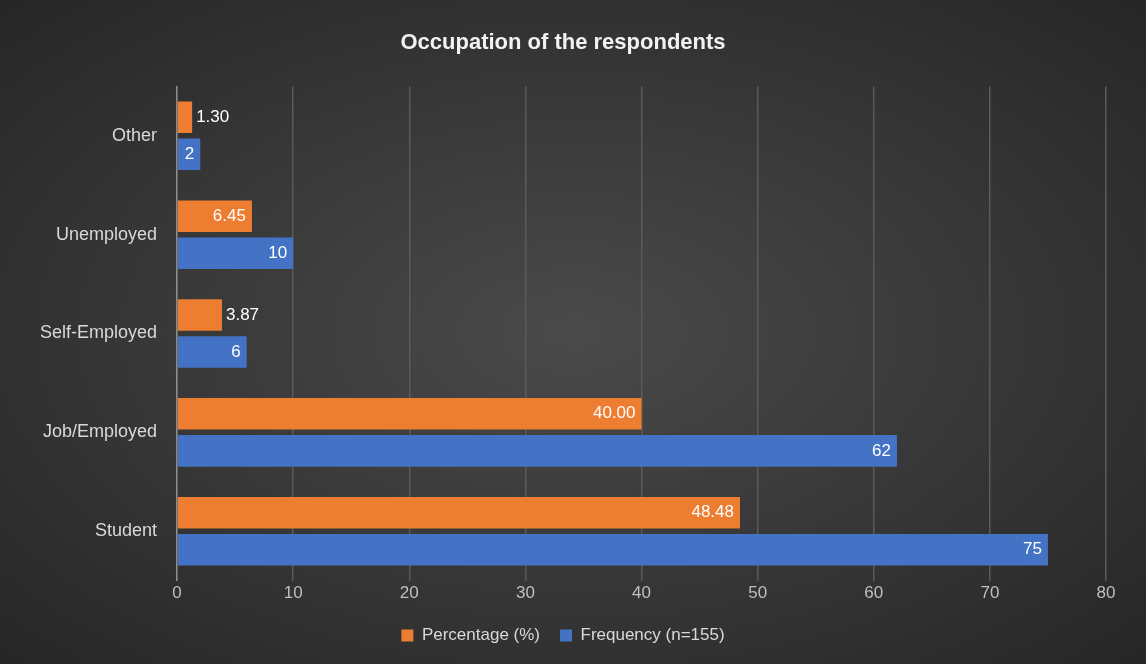  What do you see at coordinates (614, 413) in the screenshot?
I see `data-label: 40.00` at bounding box center [614, 413].